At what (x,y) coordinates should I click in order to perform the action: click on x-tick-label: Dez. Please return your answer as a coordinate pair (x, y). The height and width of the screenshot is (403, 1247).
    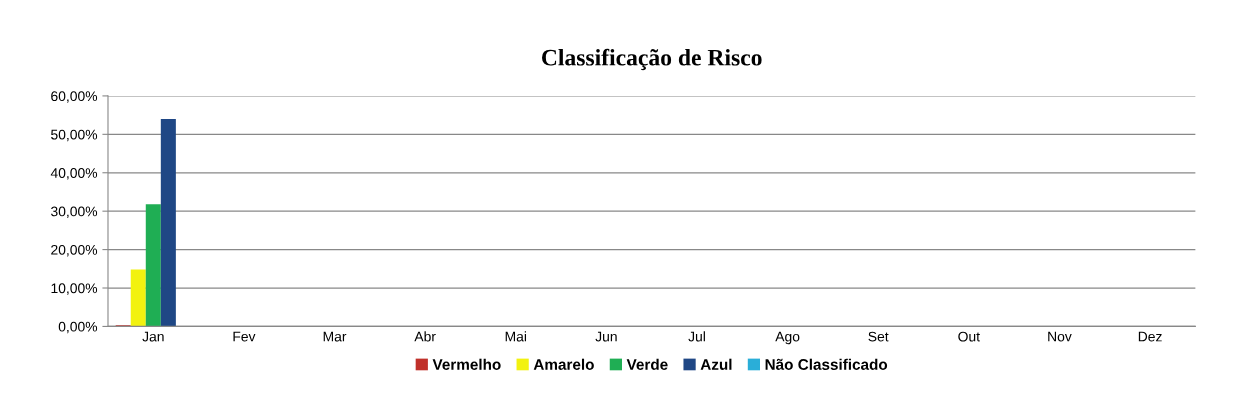
    Looking at the image, I should click on (1150, 336).